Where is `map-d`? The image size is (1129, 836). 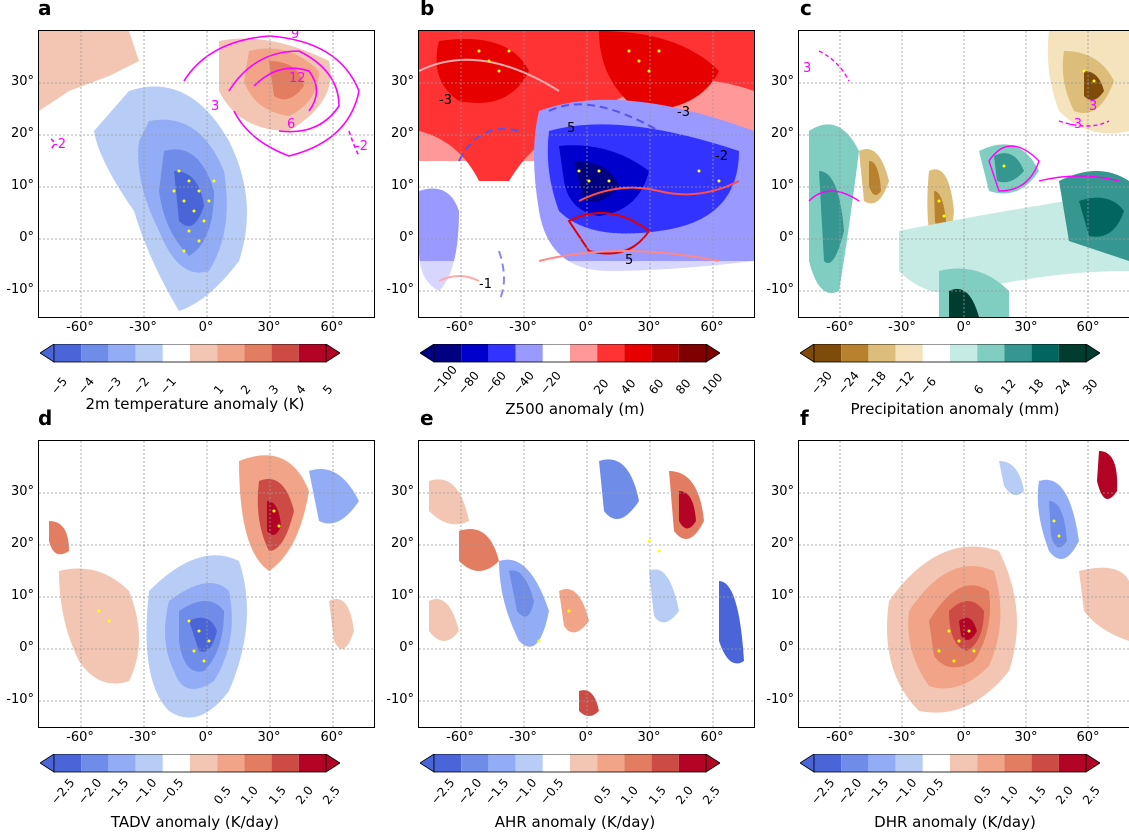 map-d is located at coordinates (206, 584).